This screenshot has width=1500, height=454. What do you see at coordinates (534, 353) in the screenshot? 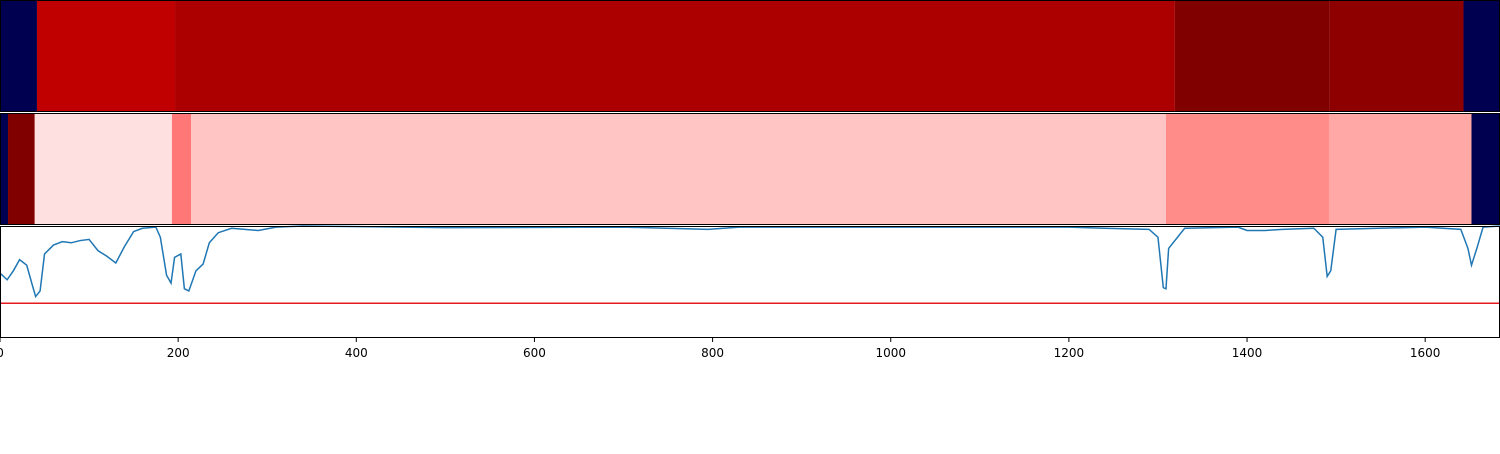
I see `x-tick-label: 600` at bounding box center [534, 353].